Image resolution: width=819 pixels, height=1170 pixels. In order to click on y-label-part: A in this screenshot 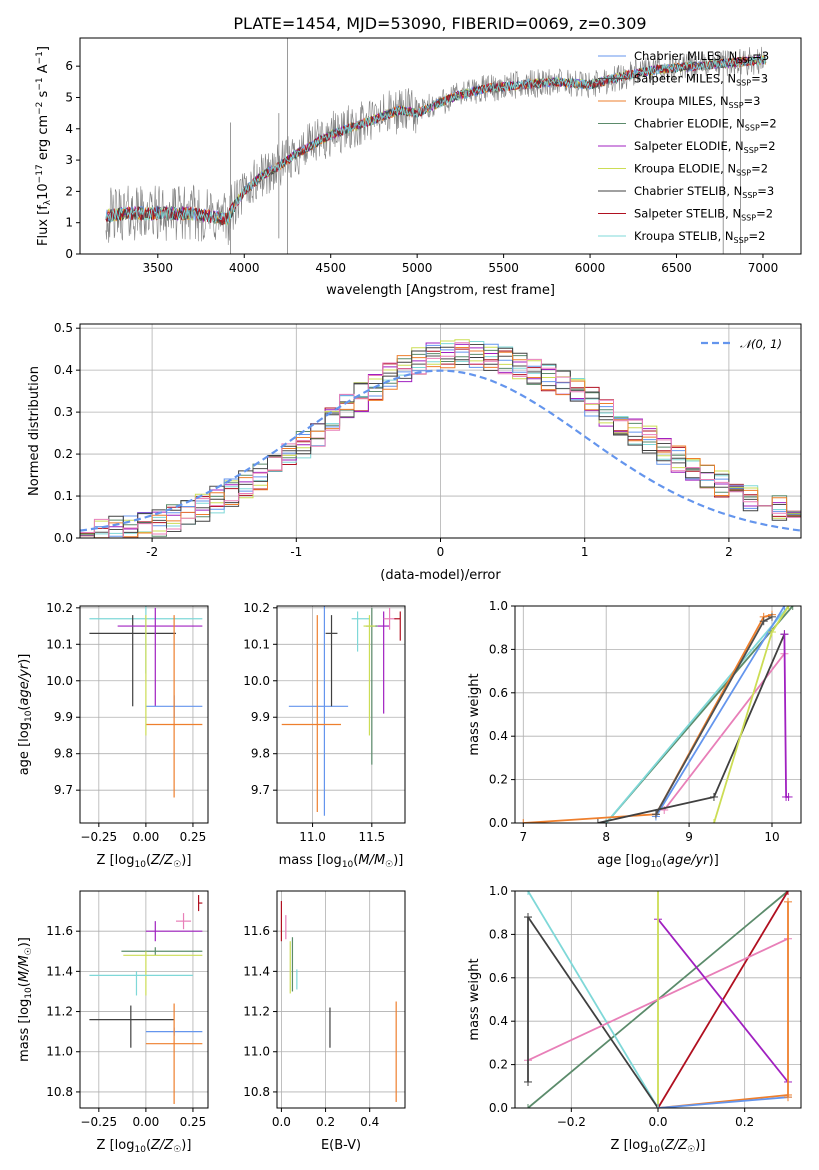, I will do `click(43, 70)`.